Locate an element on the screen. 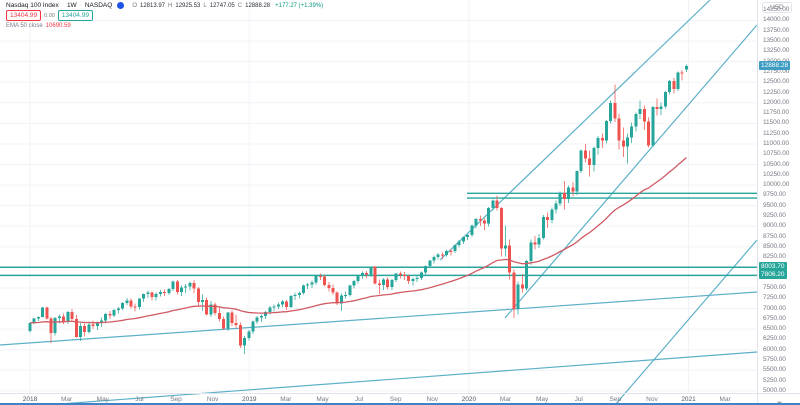 This screenshot has height=405, width=800. bid-ask-row: 13404.99 0.00 13404.99 is located at coordinates (164, 15).